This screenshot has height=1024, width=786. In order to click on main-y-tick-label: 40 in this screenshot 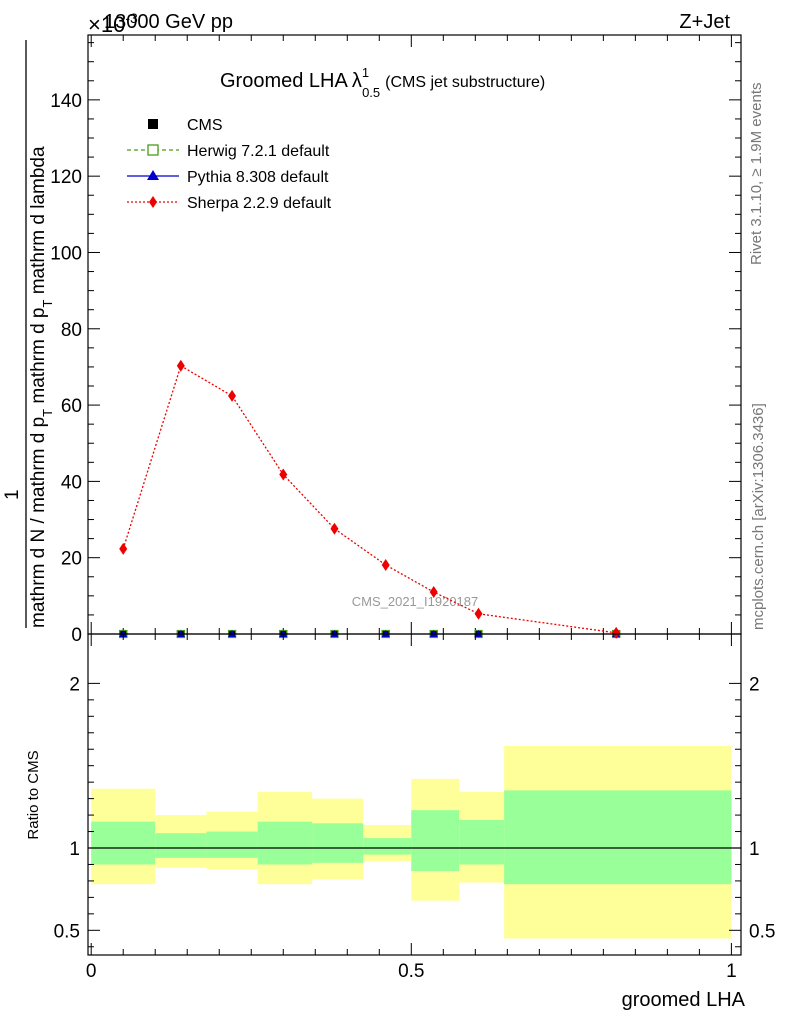, I will do `click(71, 482)`.